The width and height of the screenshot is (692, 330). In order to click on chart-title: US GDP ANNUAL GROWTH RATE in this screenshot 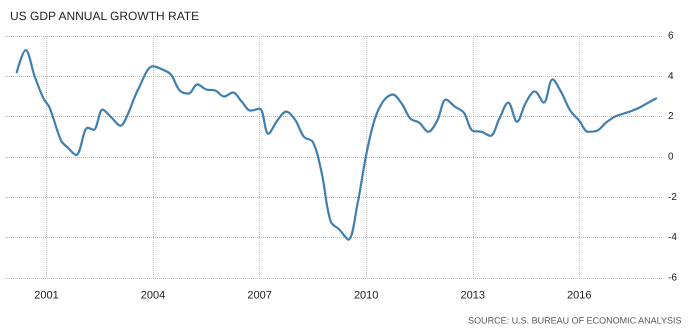, I will do `click(105, 16)`.